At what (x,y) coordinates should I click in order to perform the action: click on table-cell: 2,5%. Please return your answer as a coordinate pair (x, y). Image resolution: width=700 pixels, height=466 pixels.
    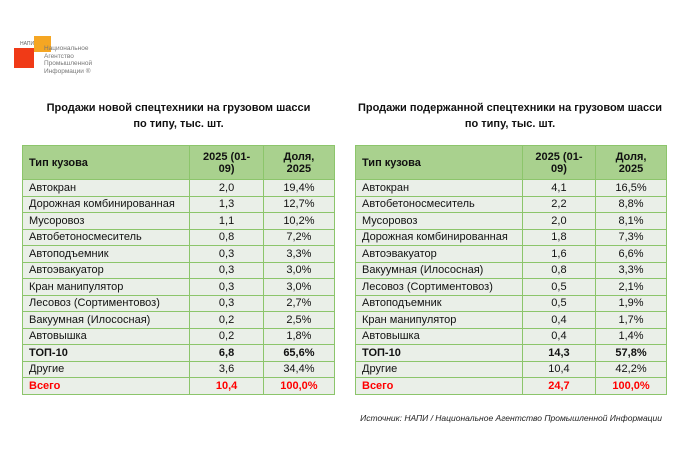
    Looking at the image, I should click on (299, 320).